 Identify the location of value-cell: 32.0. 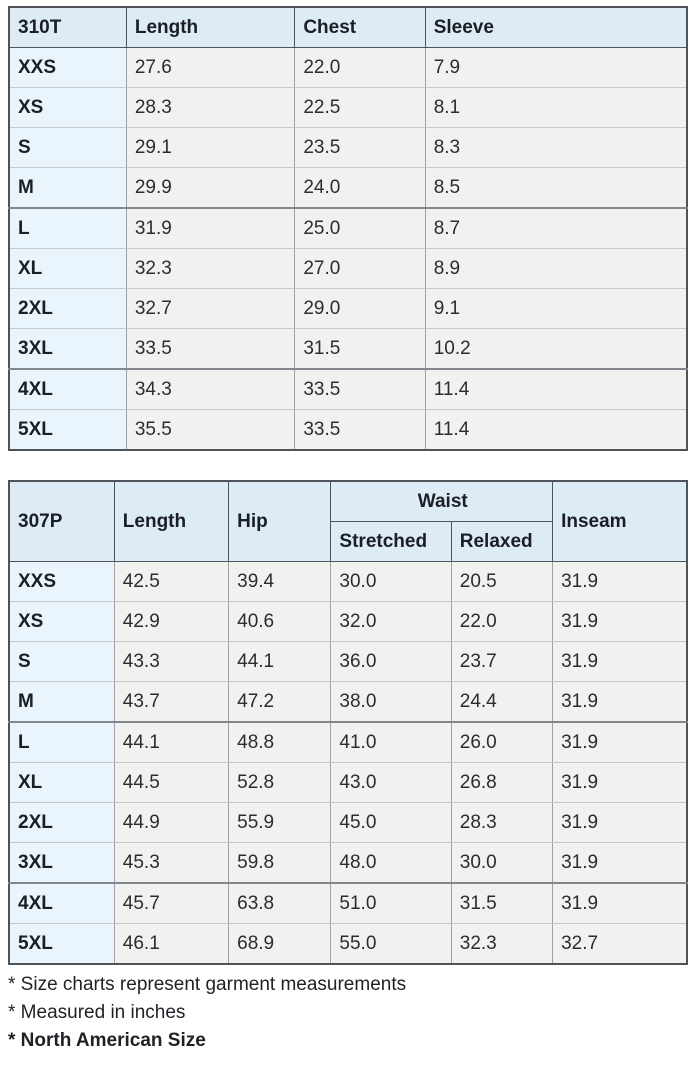
(391, 621).